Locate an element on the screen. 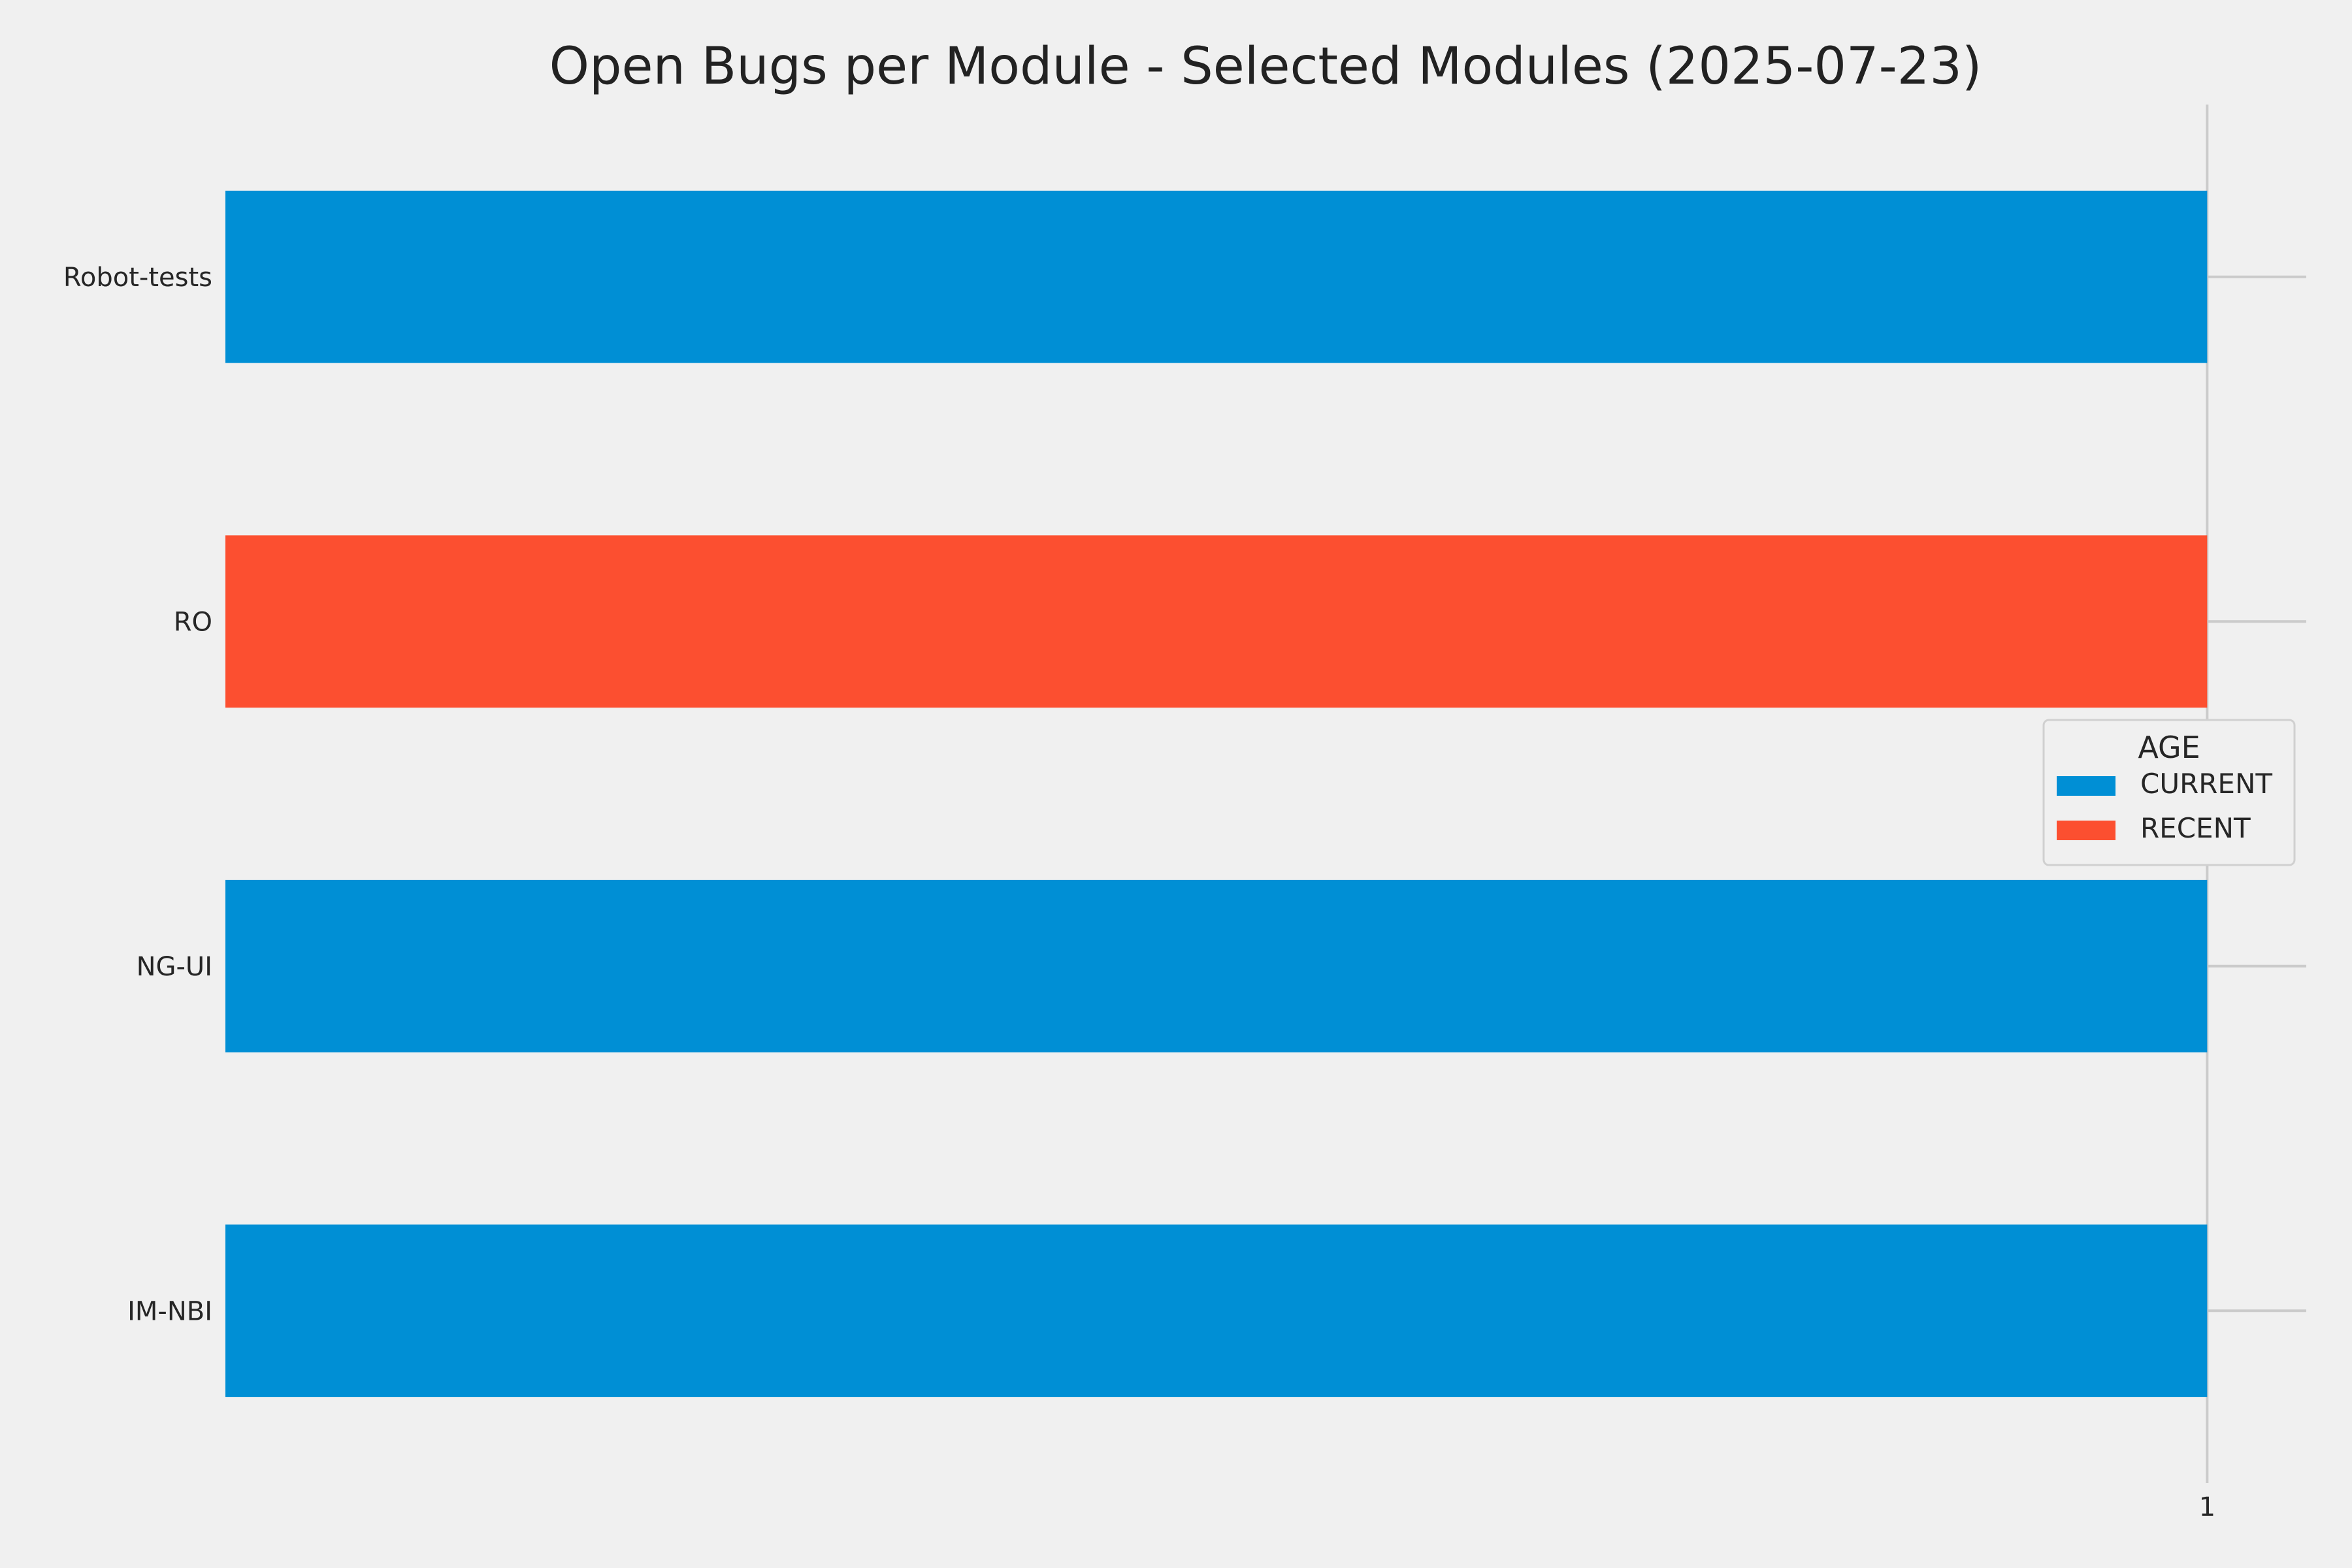 The image size is (2352, 1568). legend-label: CURRENT is located at coordinates (2206, 784).